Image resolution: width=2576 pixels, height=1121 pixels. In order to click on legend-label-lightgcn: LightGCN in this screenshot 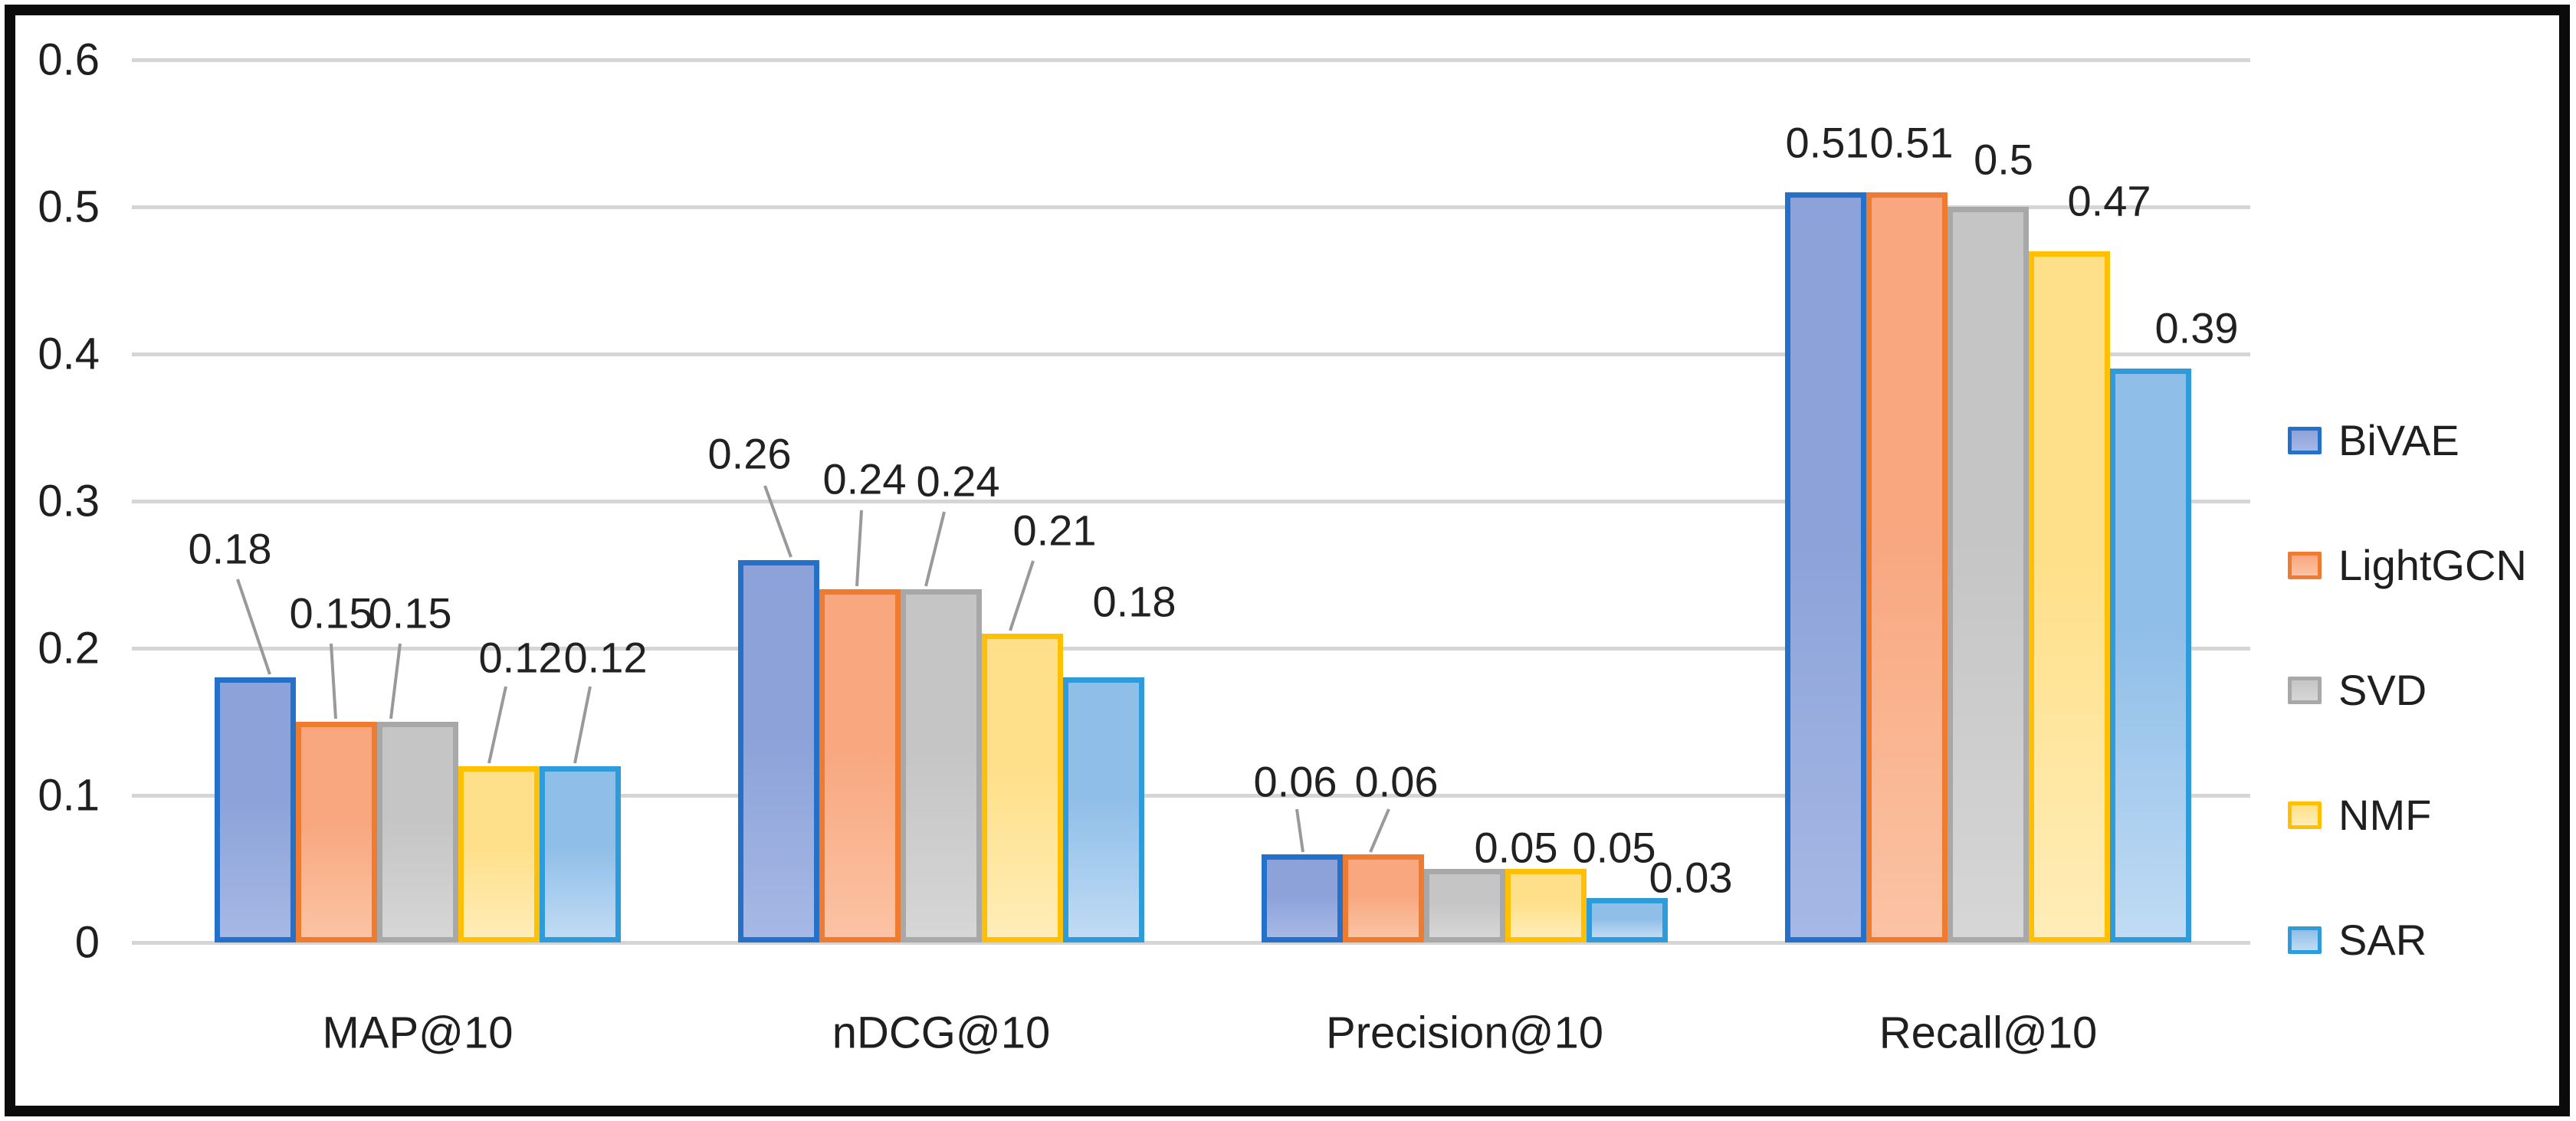, I will do `click(2432, 565)`.